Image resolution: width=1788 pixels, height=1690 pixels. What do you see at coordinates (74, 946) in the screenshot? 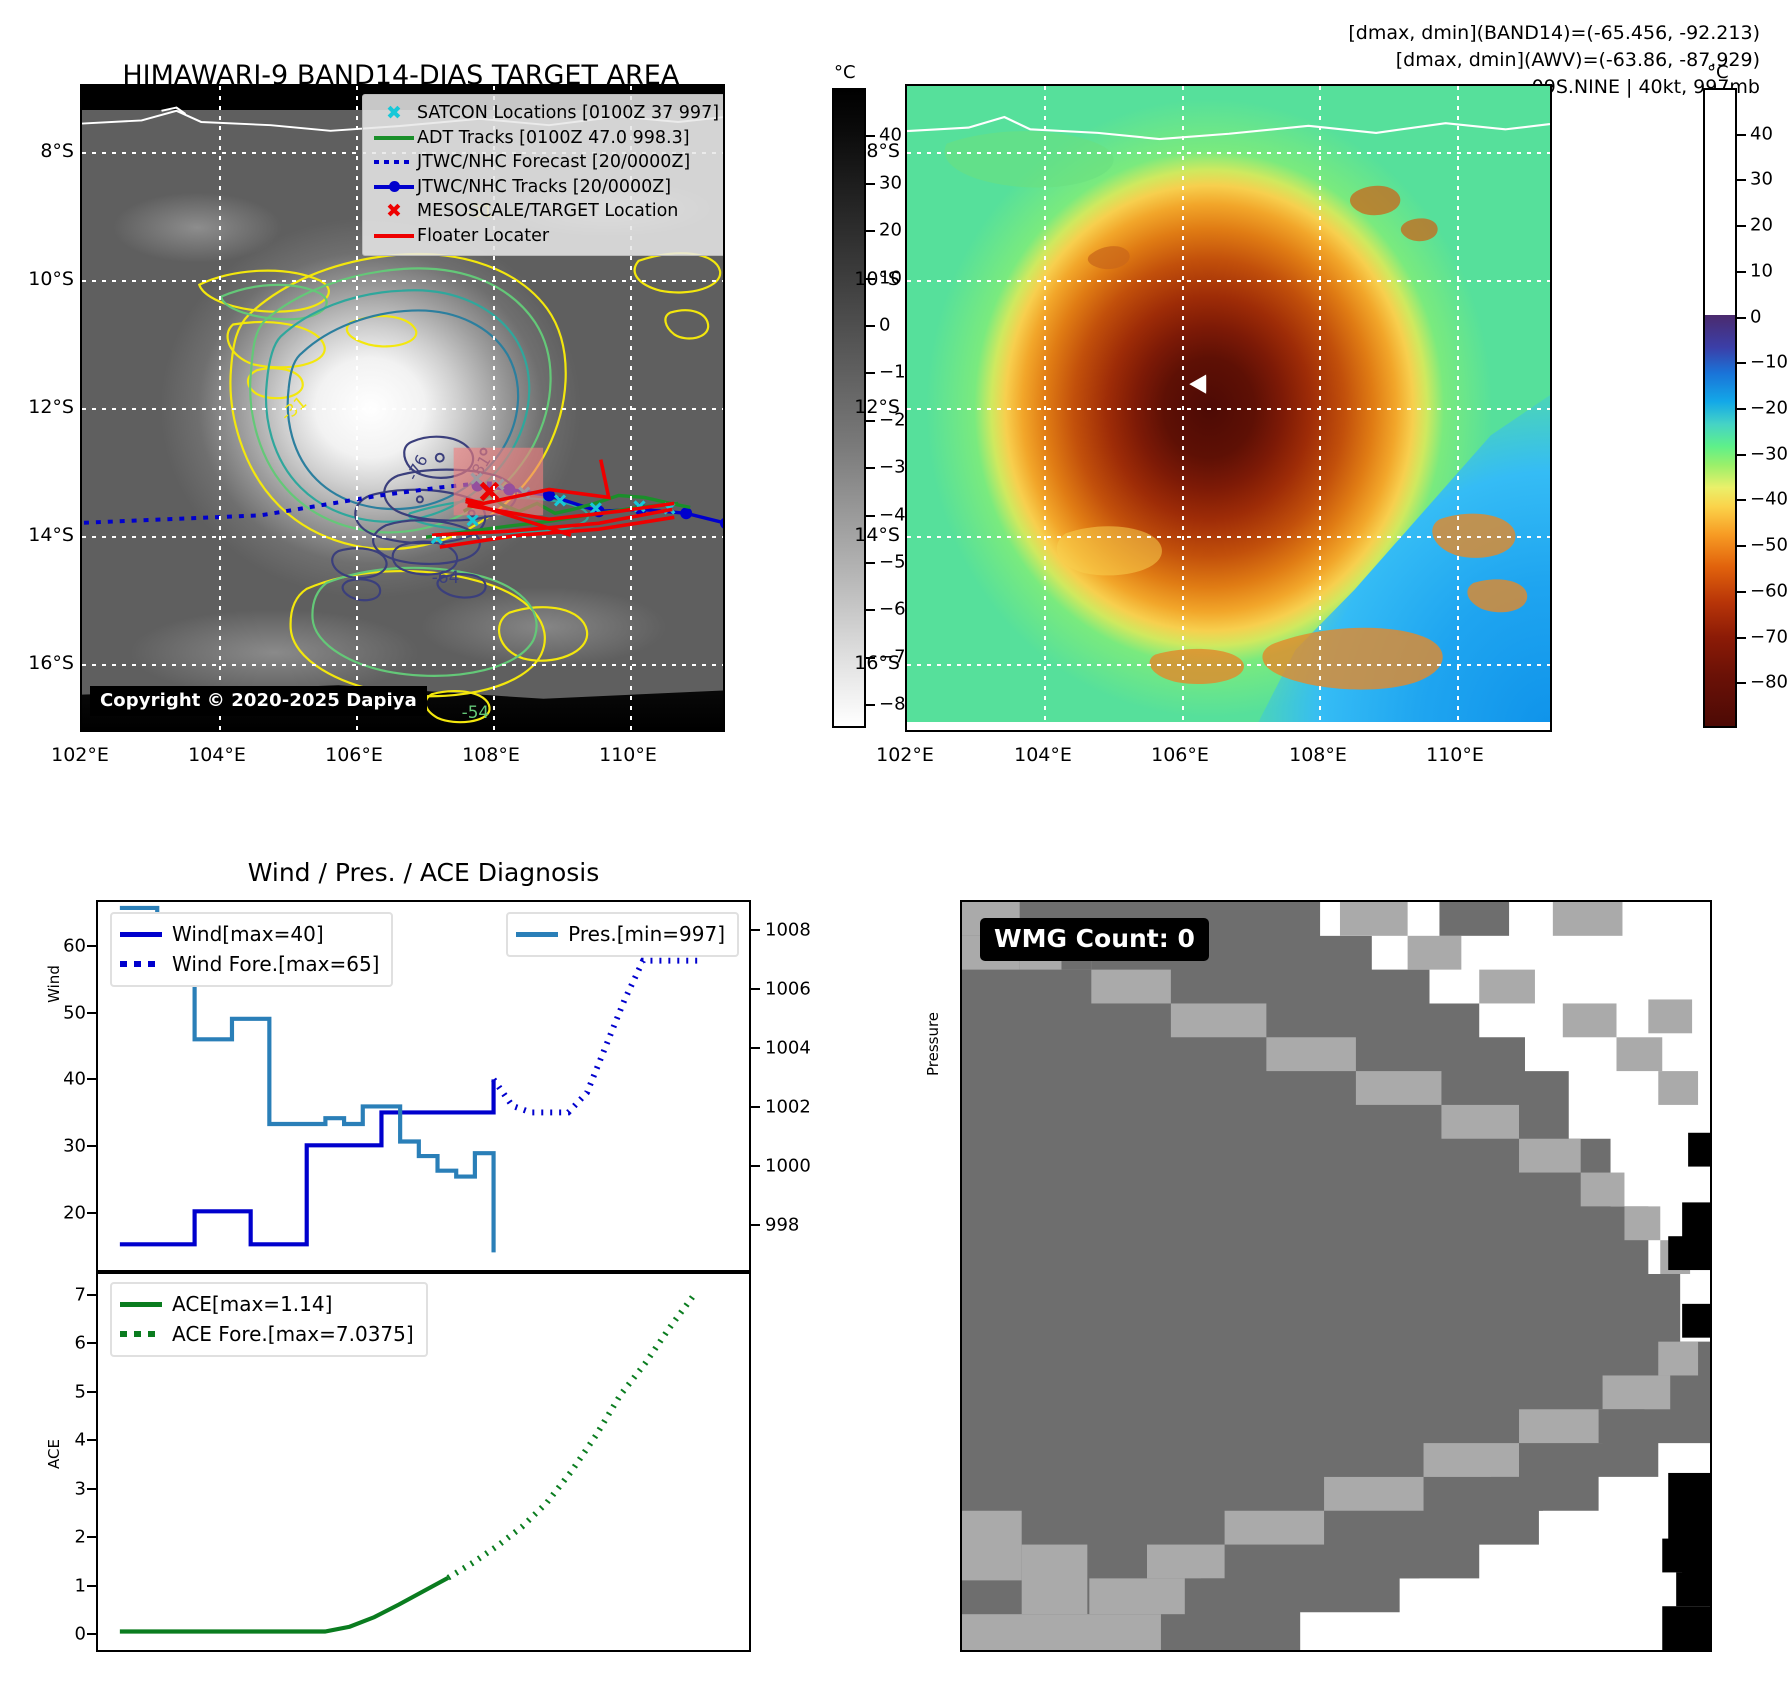
I see `wind-tick-label: 60` at bounding box center [74, 946].